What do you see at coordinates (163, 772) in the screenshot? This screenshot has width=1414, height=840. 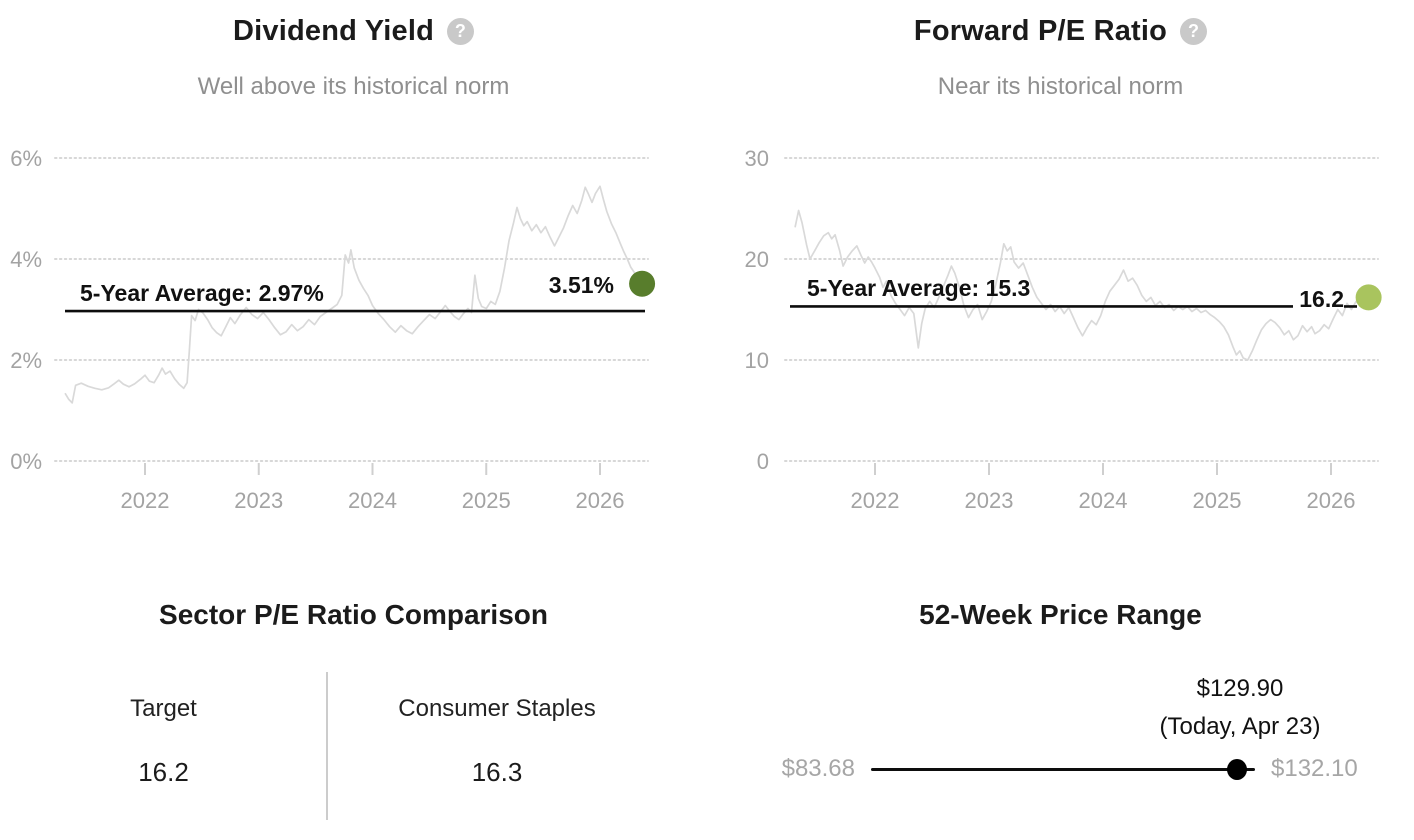 I see `sector-column-value: 16.2` at bounding box center [163, 772].